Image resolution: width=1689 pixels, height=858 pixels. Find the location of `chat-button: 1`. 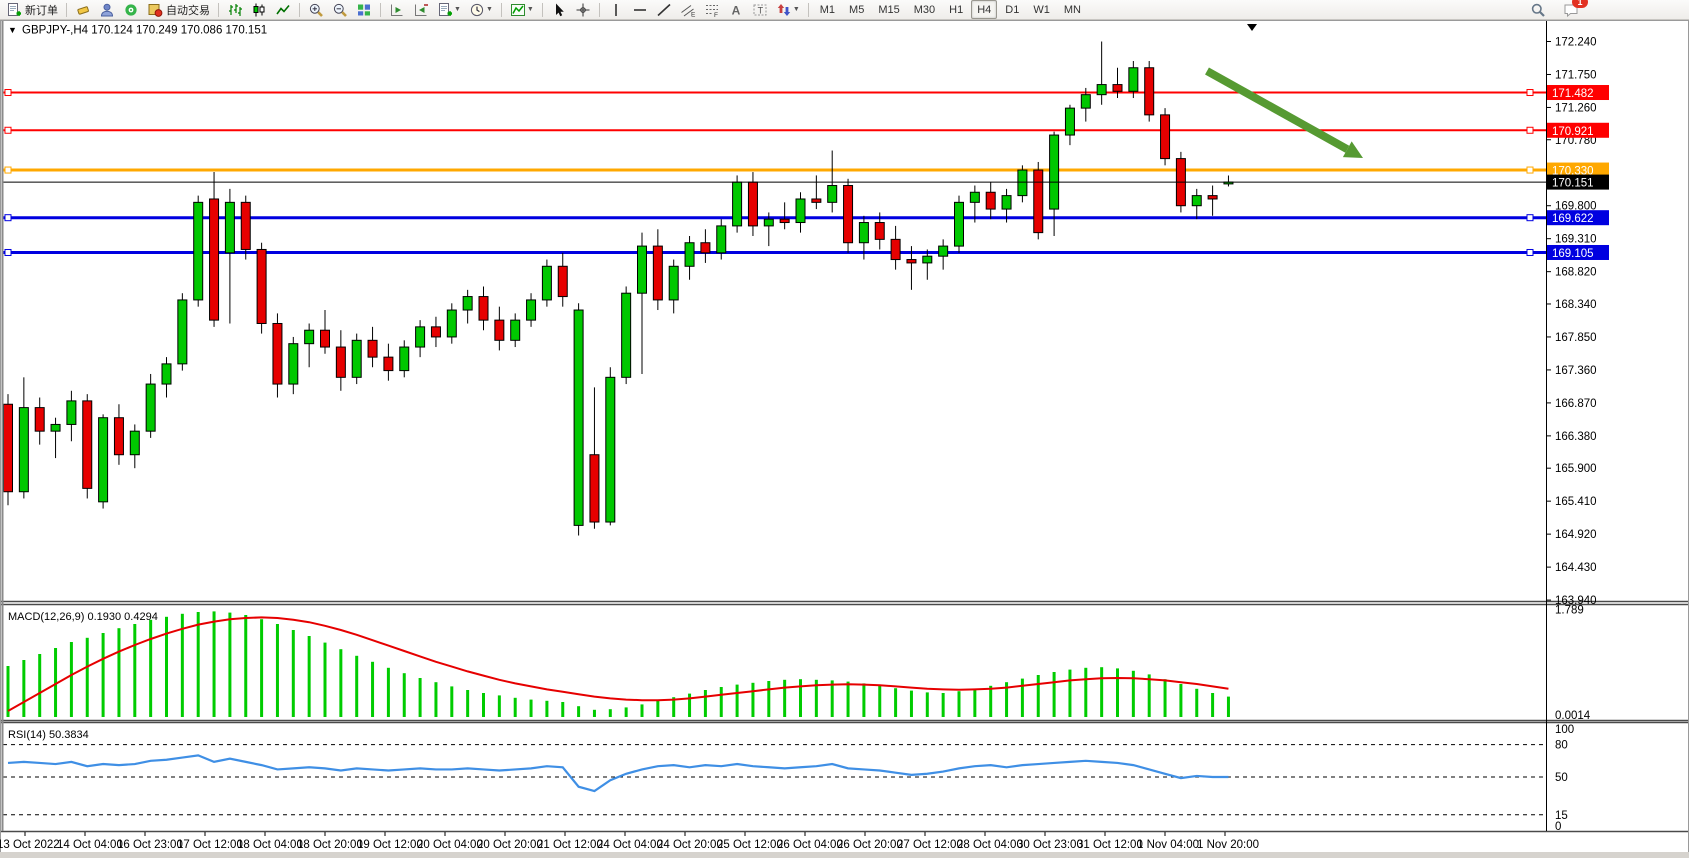

chat-button: 1 is located at coordinates (1574, 9).